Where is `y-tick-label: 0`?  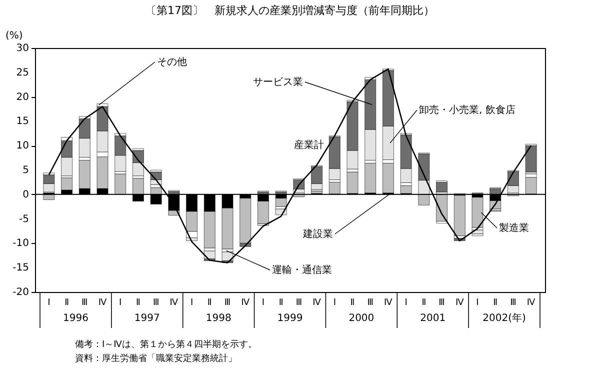 y-tick-label: 0 is located at coordinates (25, 194).